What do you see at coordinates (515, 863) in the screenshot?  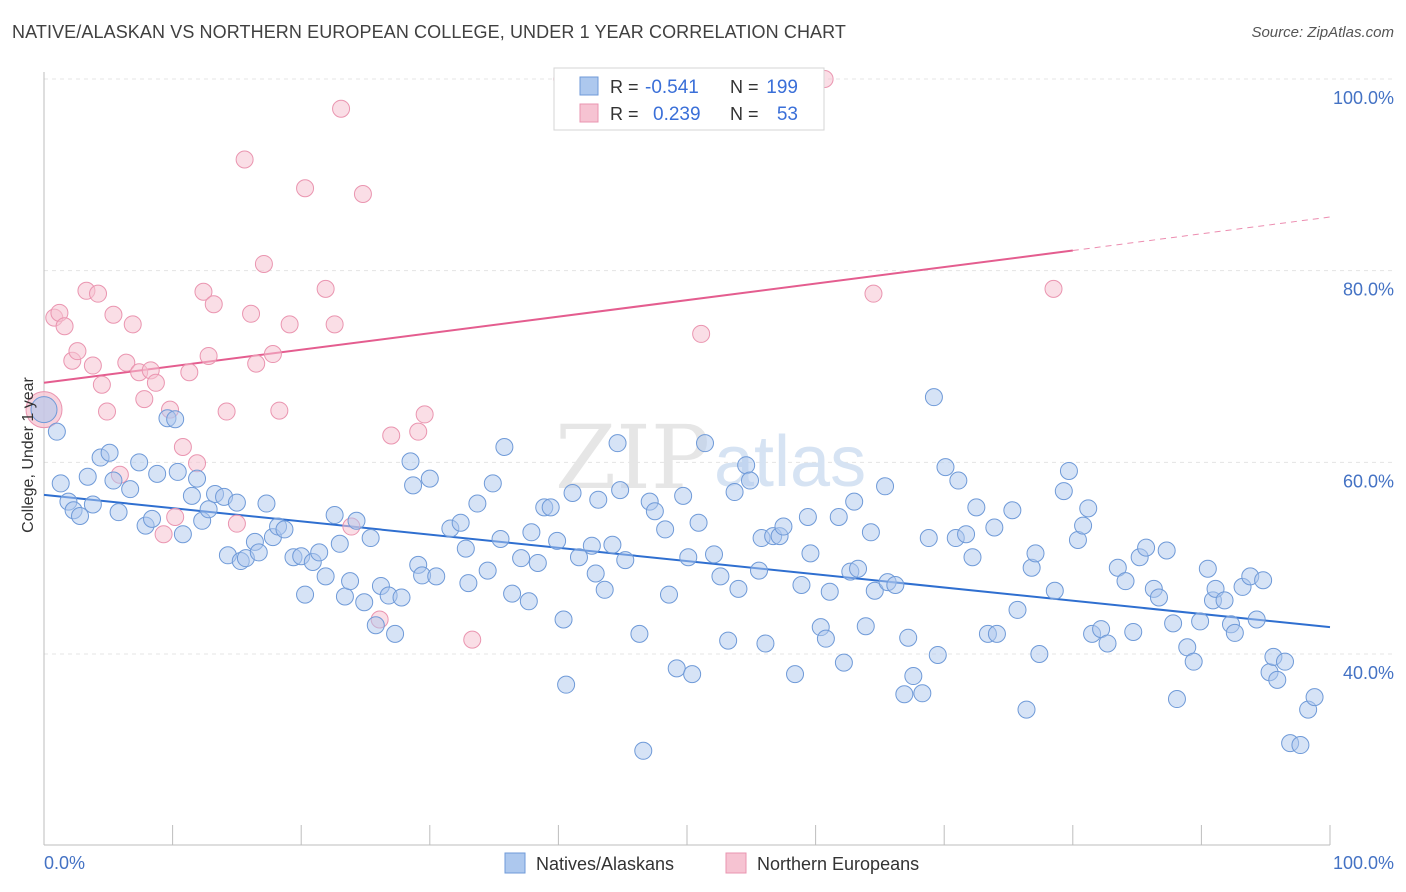 I see `bottom-legend-swatch-blue` at bounding box center [515, 863].